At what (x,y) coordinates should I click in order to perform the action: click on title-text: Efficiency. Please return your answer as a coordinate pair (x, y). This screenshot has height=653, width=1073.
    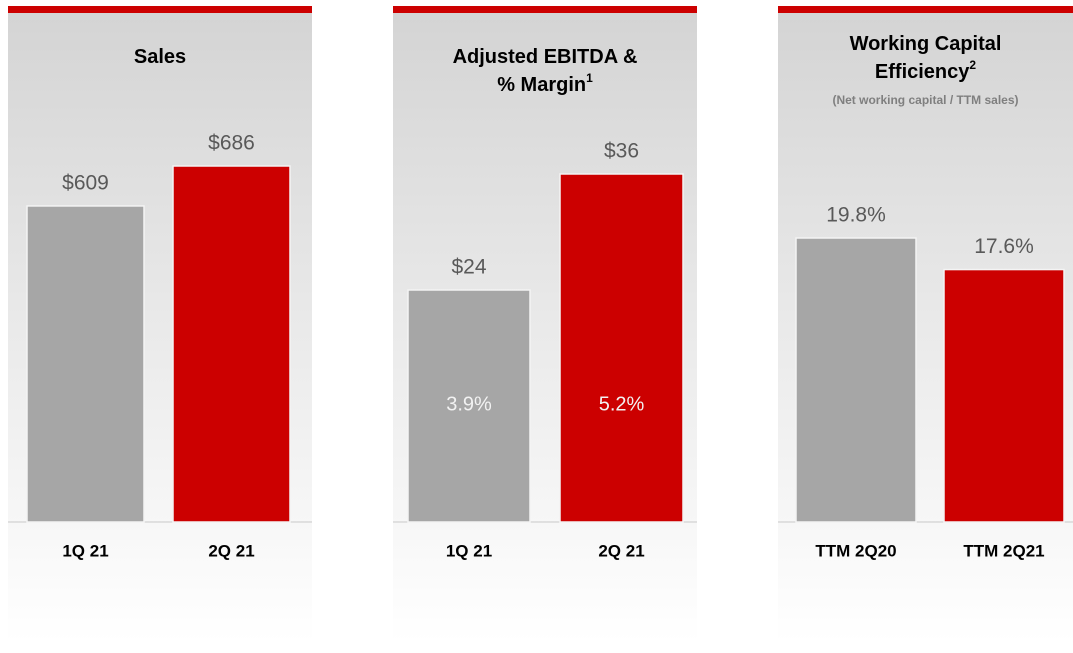
    Looking at the image, I should click on (922, 72).